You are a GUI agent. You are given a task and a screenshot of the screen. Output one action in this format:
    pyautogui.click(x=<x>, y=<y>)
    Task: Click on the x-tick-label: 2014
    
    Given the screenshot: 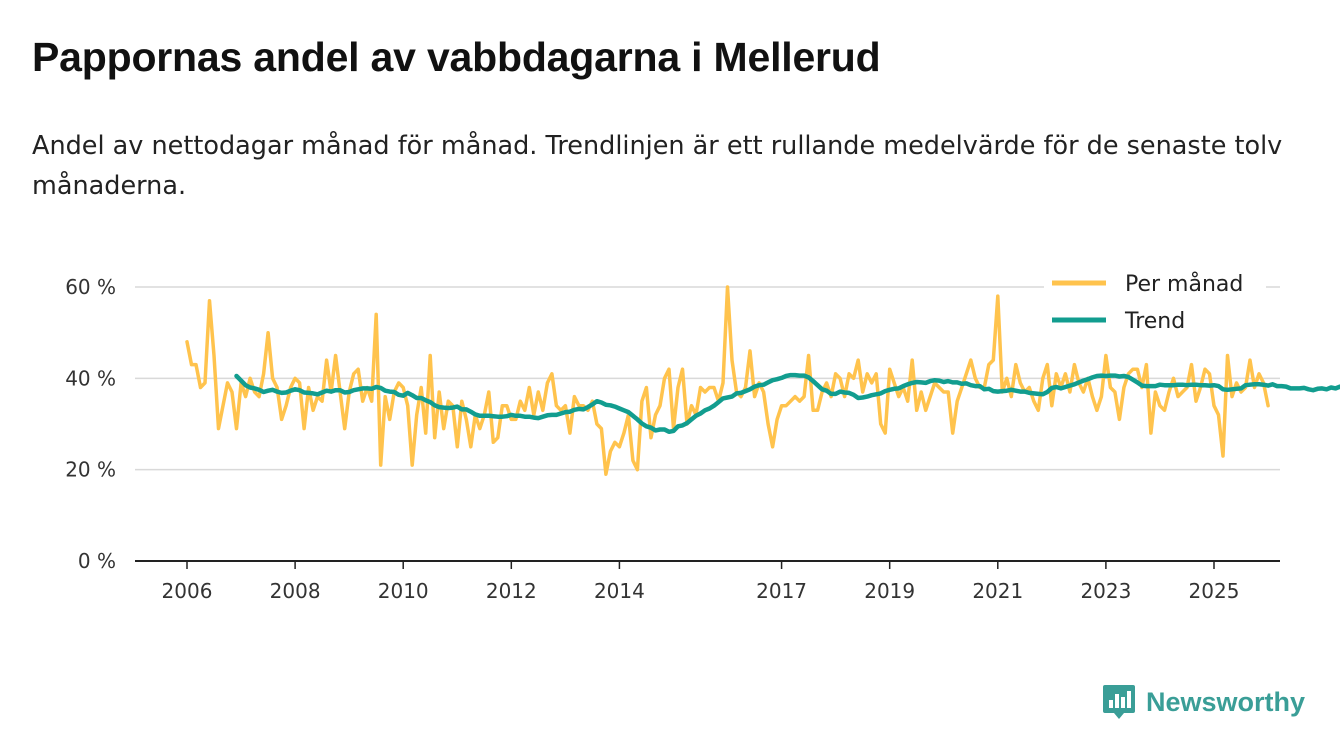 What is the action you would take?
    pyautogui.click(x=619, y=591)
    